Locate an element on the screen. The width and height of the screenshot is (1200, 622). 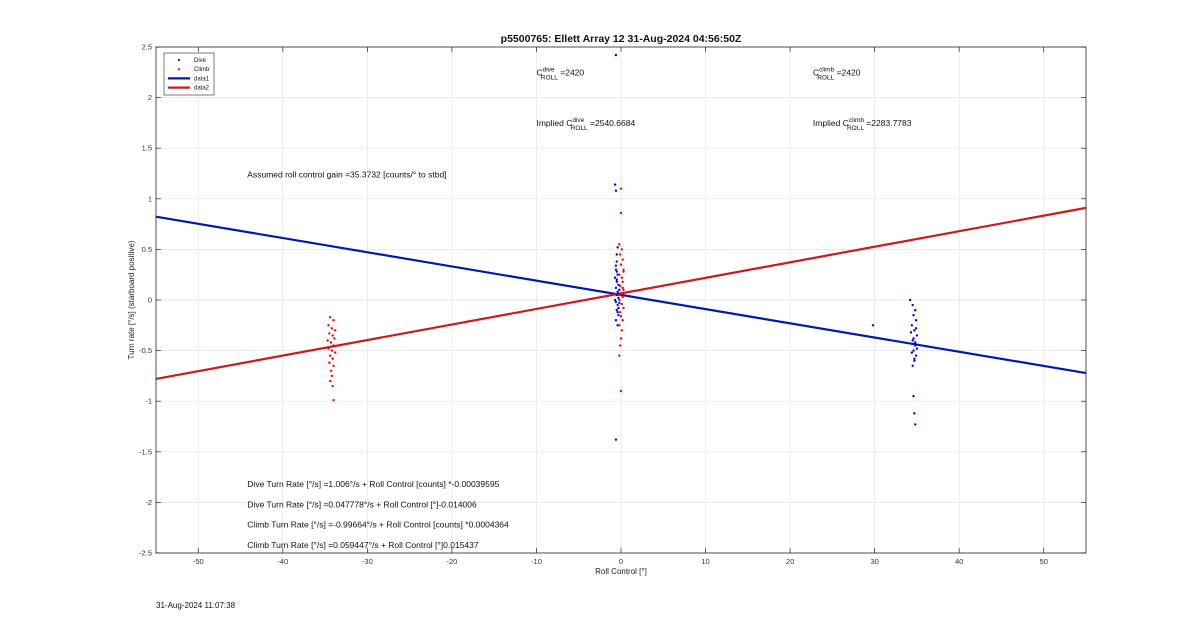
y-axis-label: Turn rate [°/s] (starboard positive) is located at coordinates (131, 299).